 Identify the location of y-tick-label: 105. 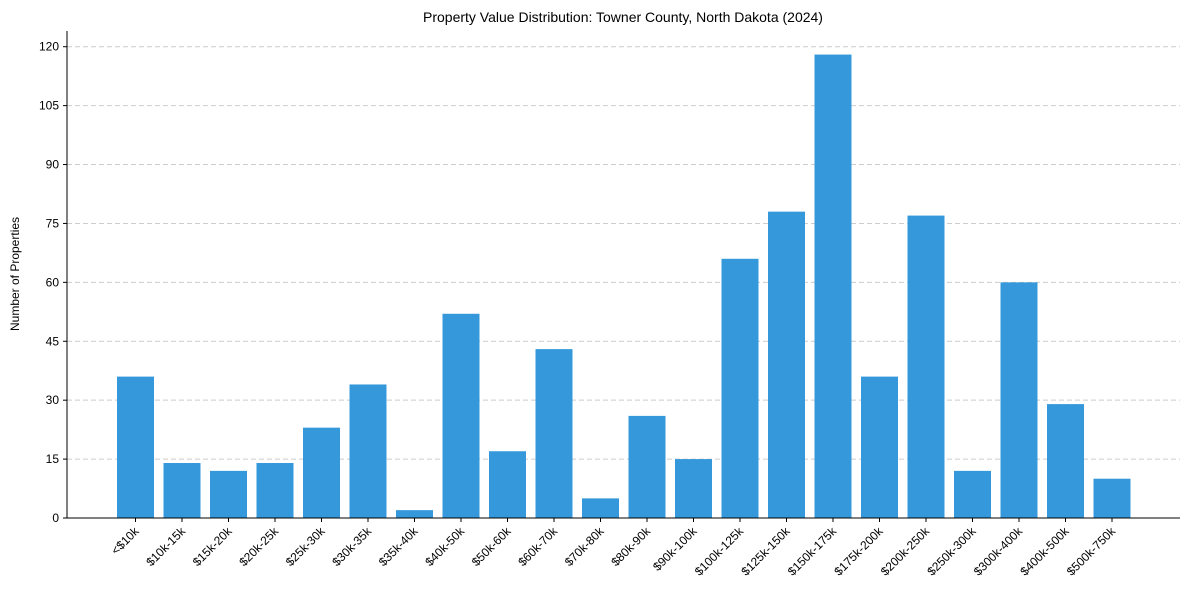
(49, 106).